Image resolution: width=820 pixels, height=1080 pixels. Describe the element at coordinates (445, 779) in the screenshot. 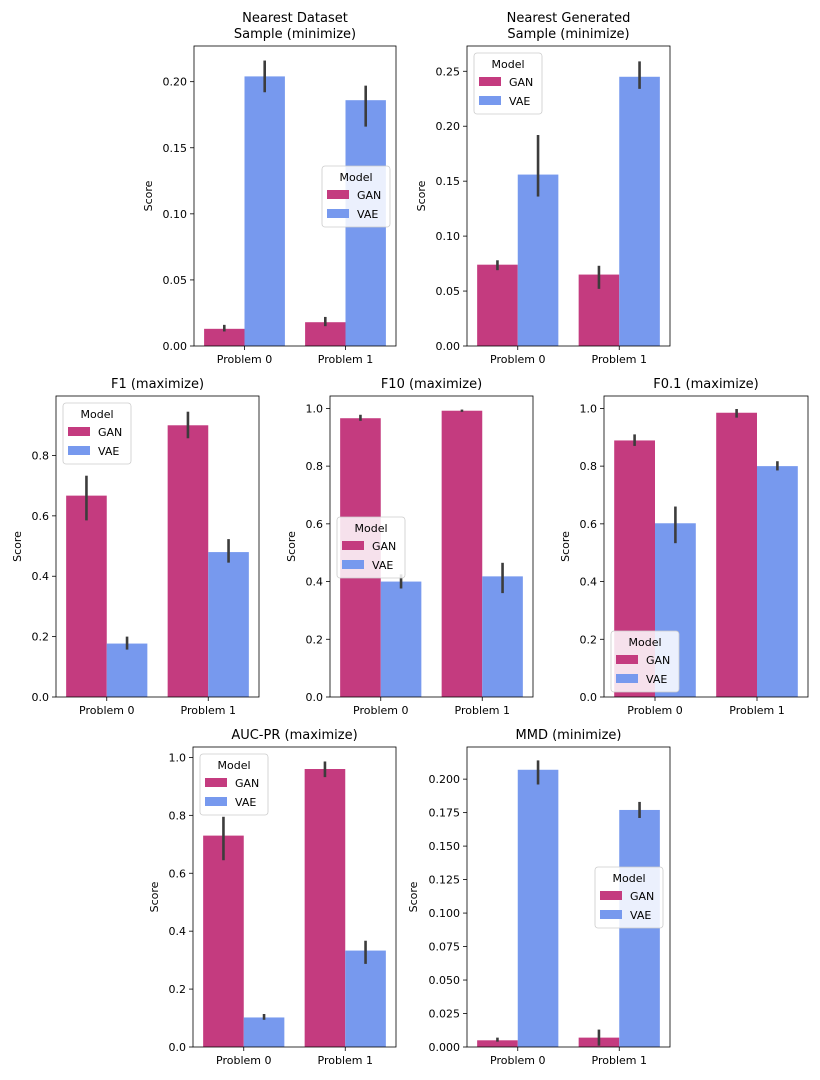

I see `y-tick-label: 0.200` at that location.